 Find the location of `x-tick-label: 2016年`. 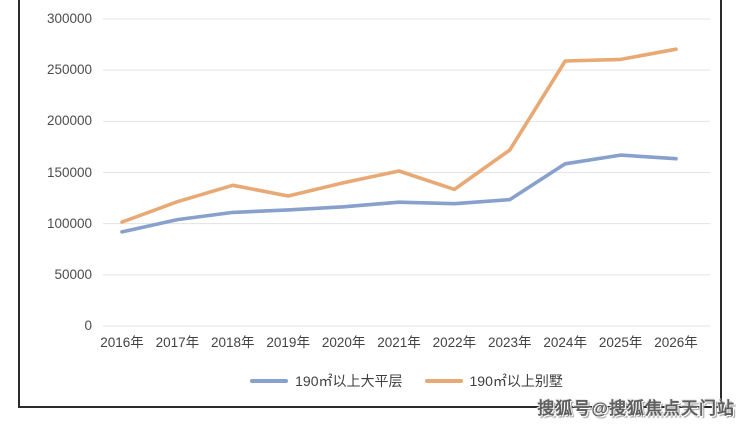

x-tick-label: 2016年 is located at coordinates (122, 342).